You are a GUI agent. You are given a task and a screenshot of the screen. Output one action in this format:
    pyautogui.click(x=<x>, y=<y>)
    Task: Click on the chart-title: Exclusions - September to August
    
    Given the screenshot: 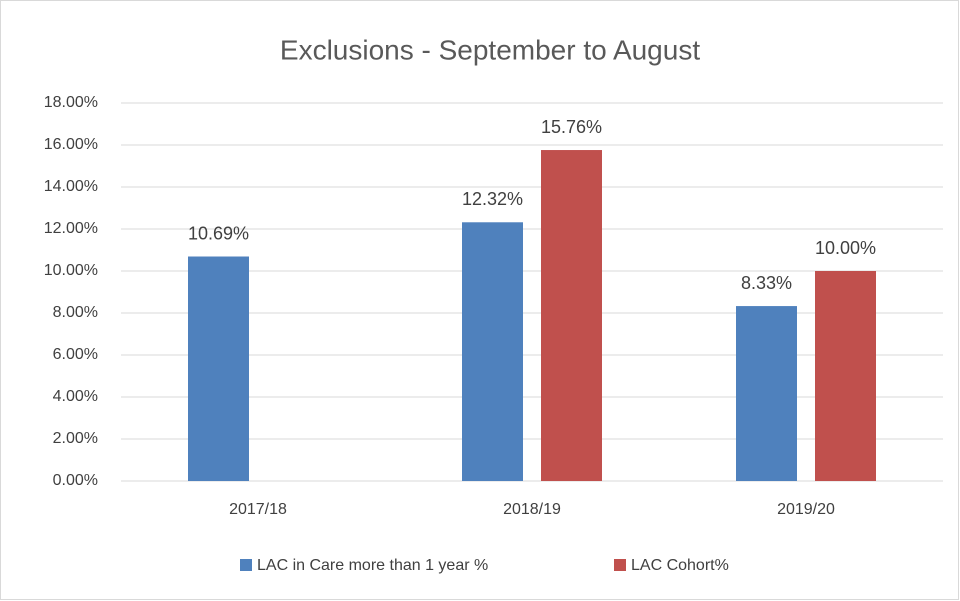 What is the action you would take?
    pyautogui.click(x=490, y=49)
    